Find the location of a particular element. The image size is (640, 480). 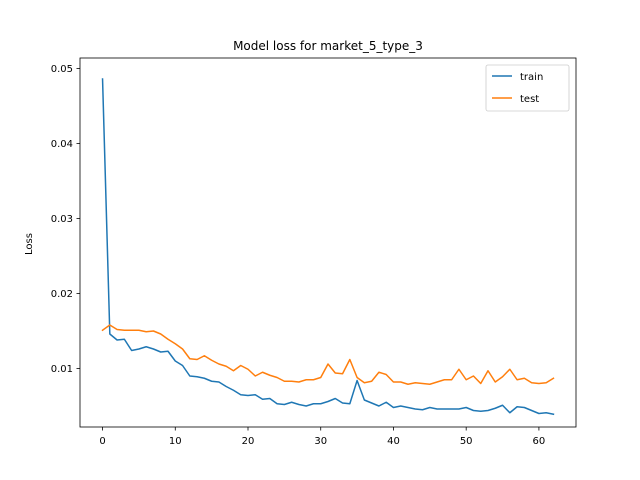

y-tick-label: 0.04 is located at coordinates (62, 144).